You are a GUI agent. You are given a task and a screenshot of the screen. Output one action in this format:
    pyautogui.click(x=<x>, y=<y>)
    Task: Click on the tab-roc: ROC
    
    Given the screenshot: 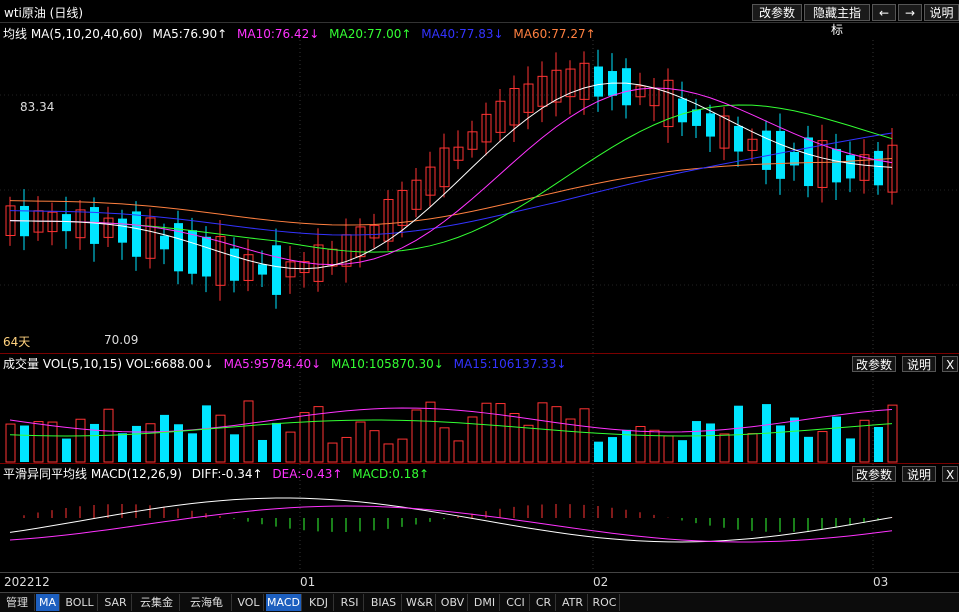 What is the action you would take?
    pyautogui.click(x=605, y=602)
    